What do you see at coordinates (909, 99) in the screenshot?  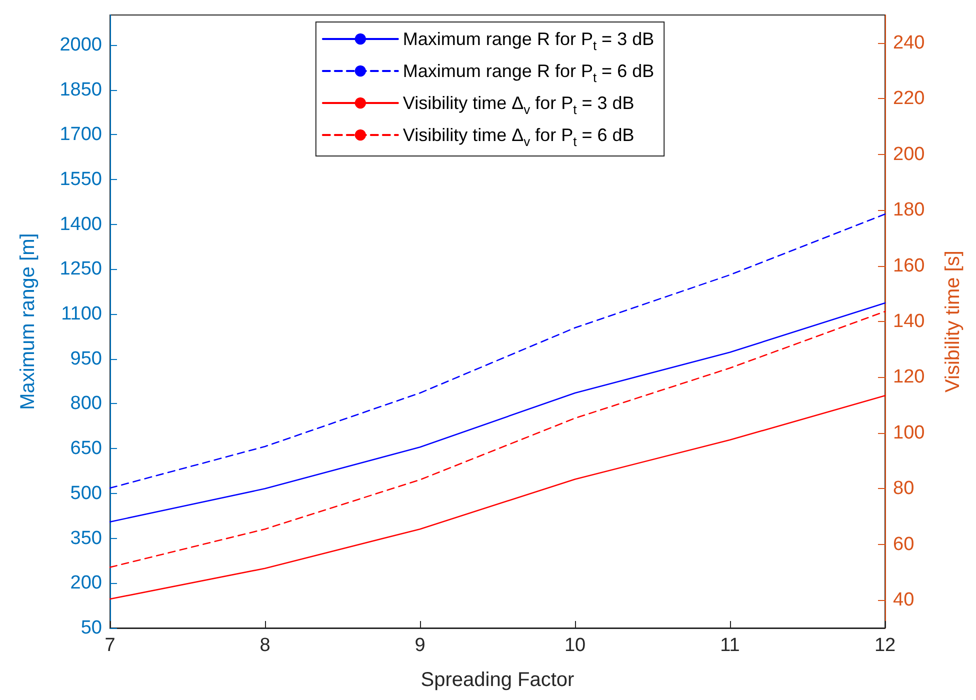 I see `y2-tick-label: 220` at bounding box center [909, 99].